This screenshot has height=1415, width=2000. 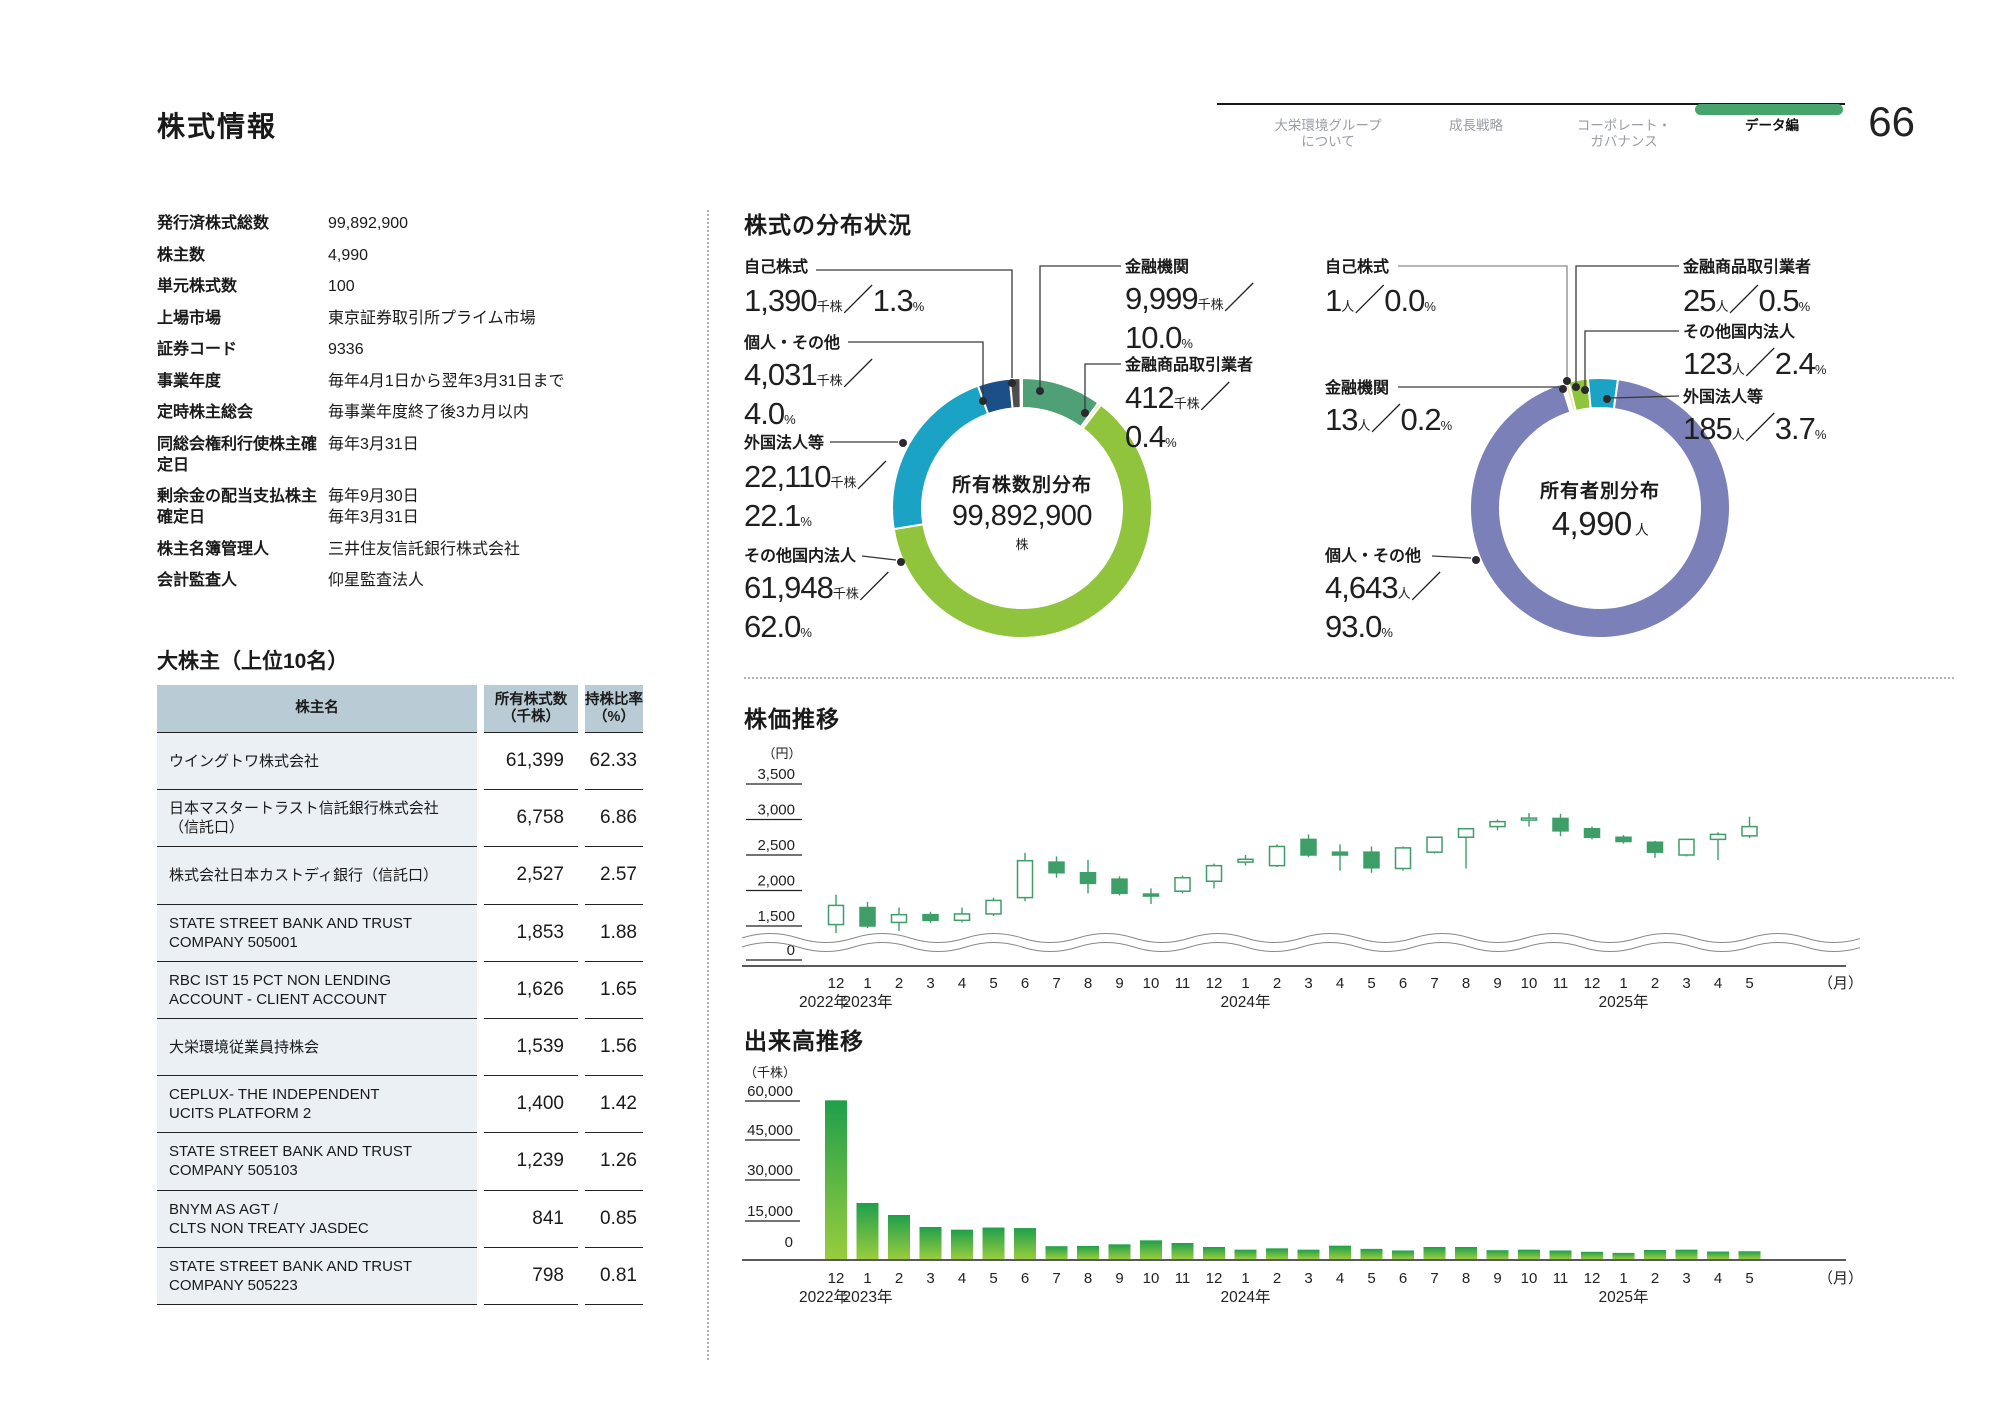 I want to click on col-header-shares: 所有株式数 （千株）, so click(x=531, y=709).